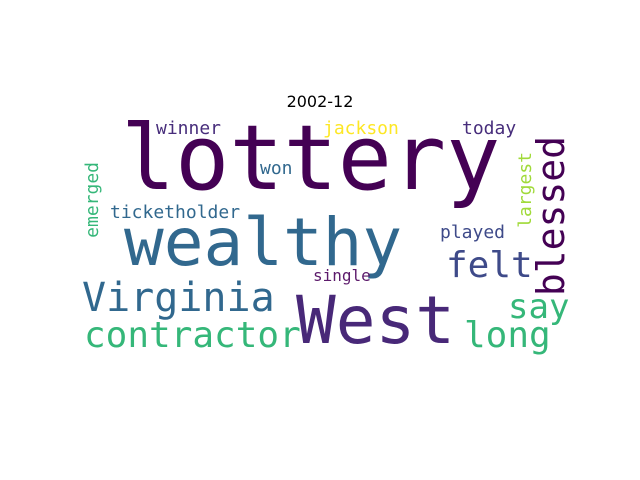 Image resolution: width=640 pixels, height=480 pixels. Describe the element at coordinates (361, 128) in the screenshot. I see `word-jackson: jackson` at that location.